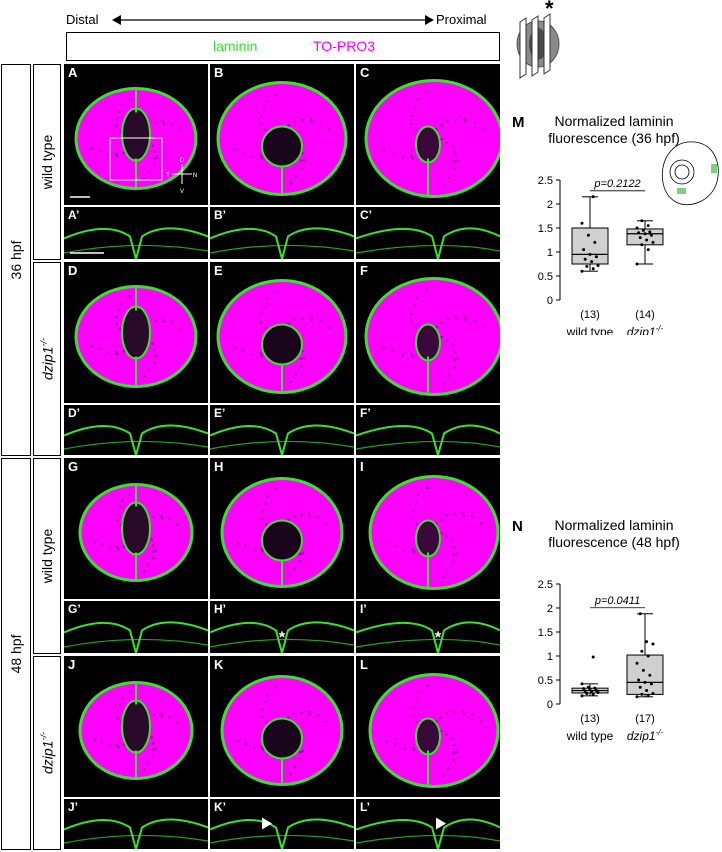  Describe the element at coordinates (614, 138) in the screenshot. I see `chart-title-line: fluorescence (36 hpf)` at that location.